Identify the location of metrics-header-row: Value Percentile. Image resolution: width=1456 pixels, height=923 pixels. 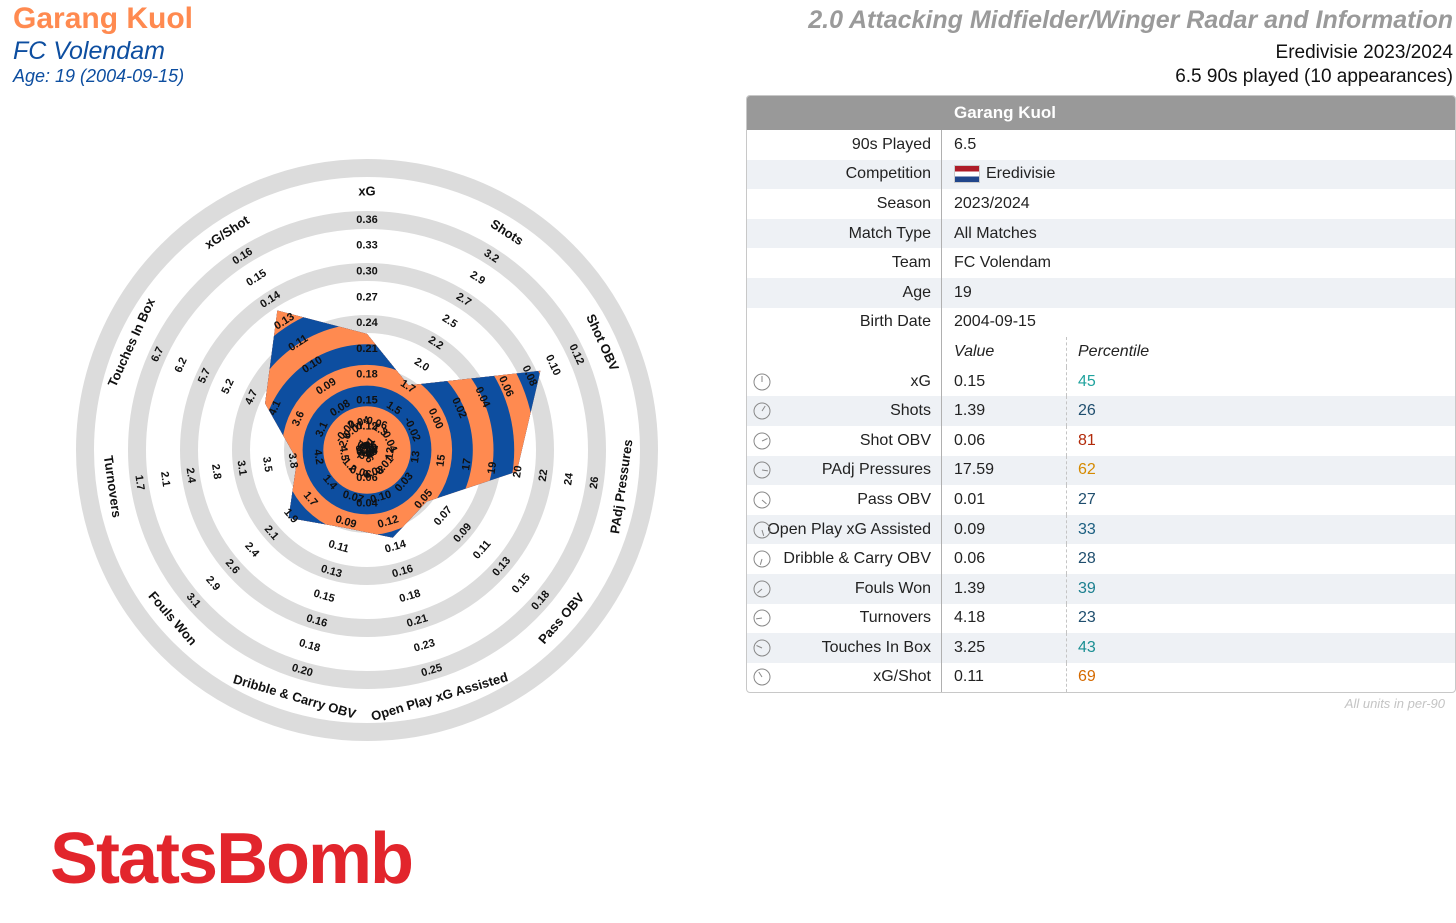
(1101, 352).